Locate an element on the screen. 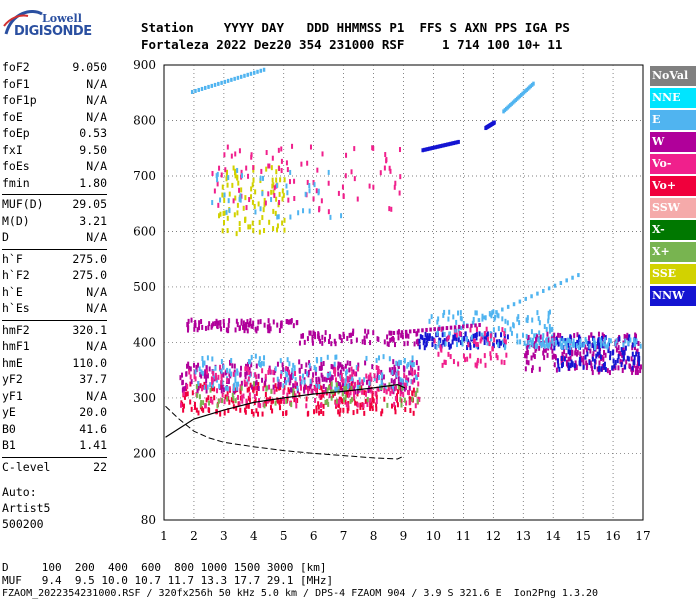 The width and height of the screenshot is (700, 600). parameter-name: fxI is located at coordinates (12, 149).